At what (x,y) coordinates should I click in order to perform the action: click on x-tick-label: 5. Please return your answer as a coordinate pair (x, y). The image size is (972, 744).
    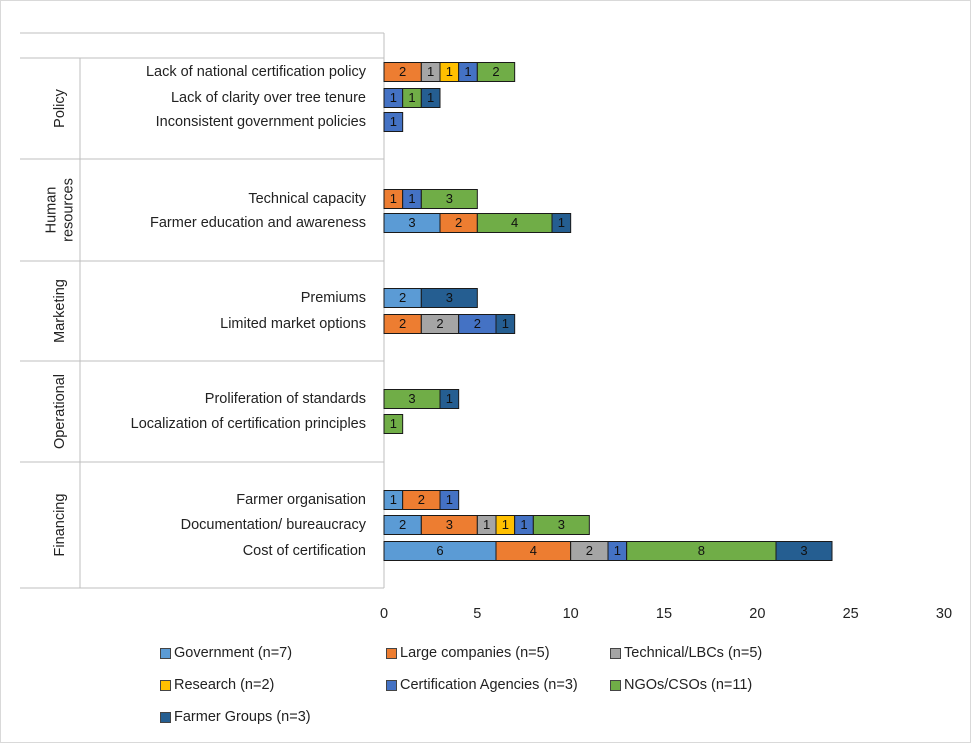
    Looking at the image, I should click on (477, 614).